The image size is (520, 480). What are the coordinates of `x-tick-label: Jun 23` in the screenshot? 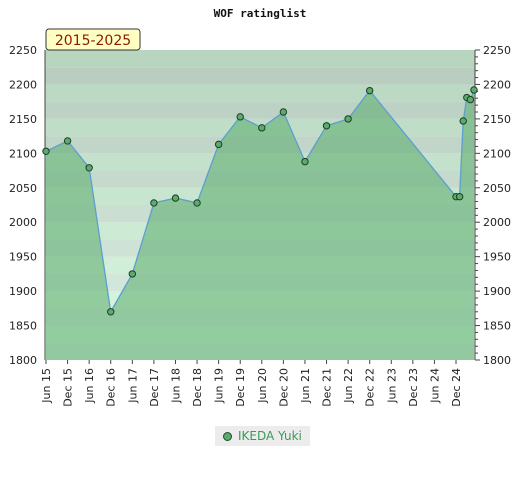 It's located at (391, 386).